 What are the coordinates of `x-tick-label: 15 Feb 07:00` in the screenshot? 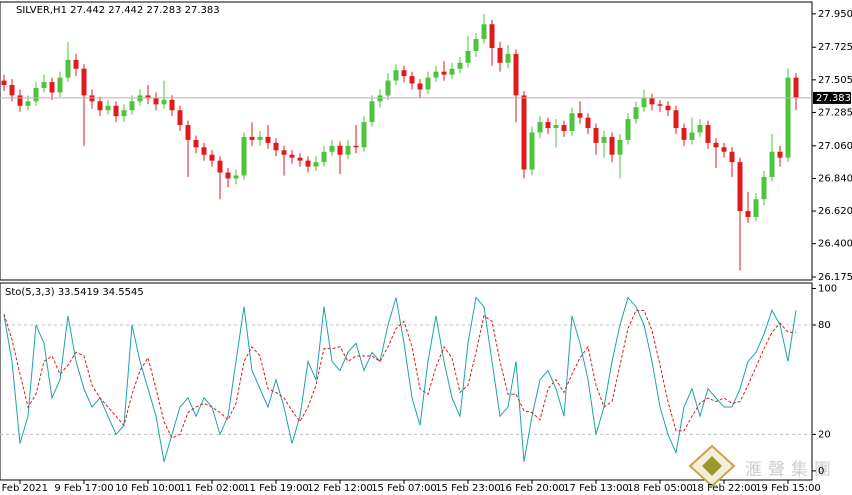 It's located at (404, 488).